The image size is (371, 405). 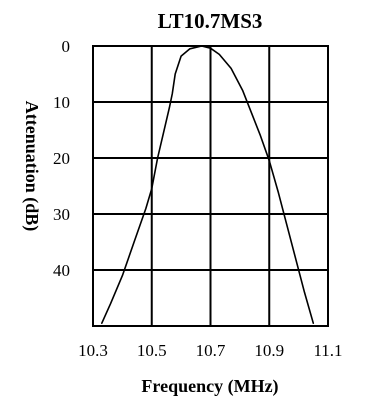 I want to click on y-tick-label: 30, so click(x=61, y=214).